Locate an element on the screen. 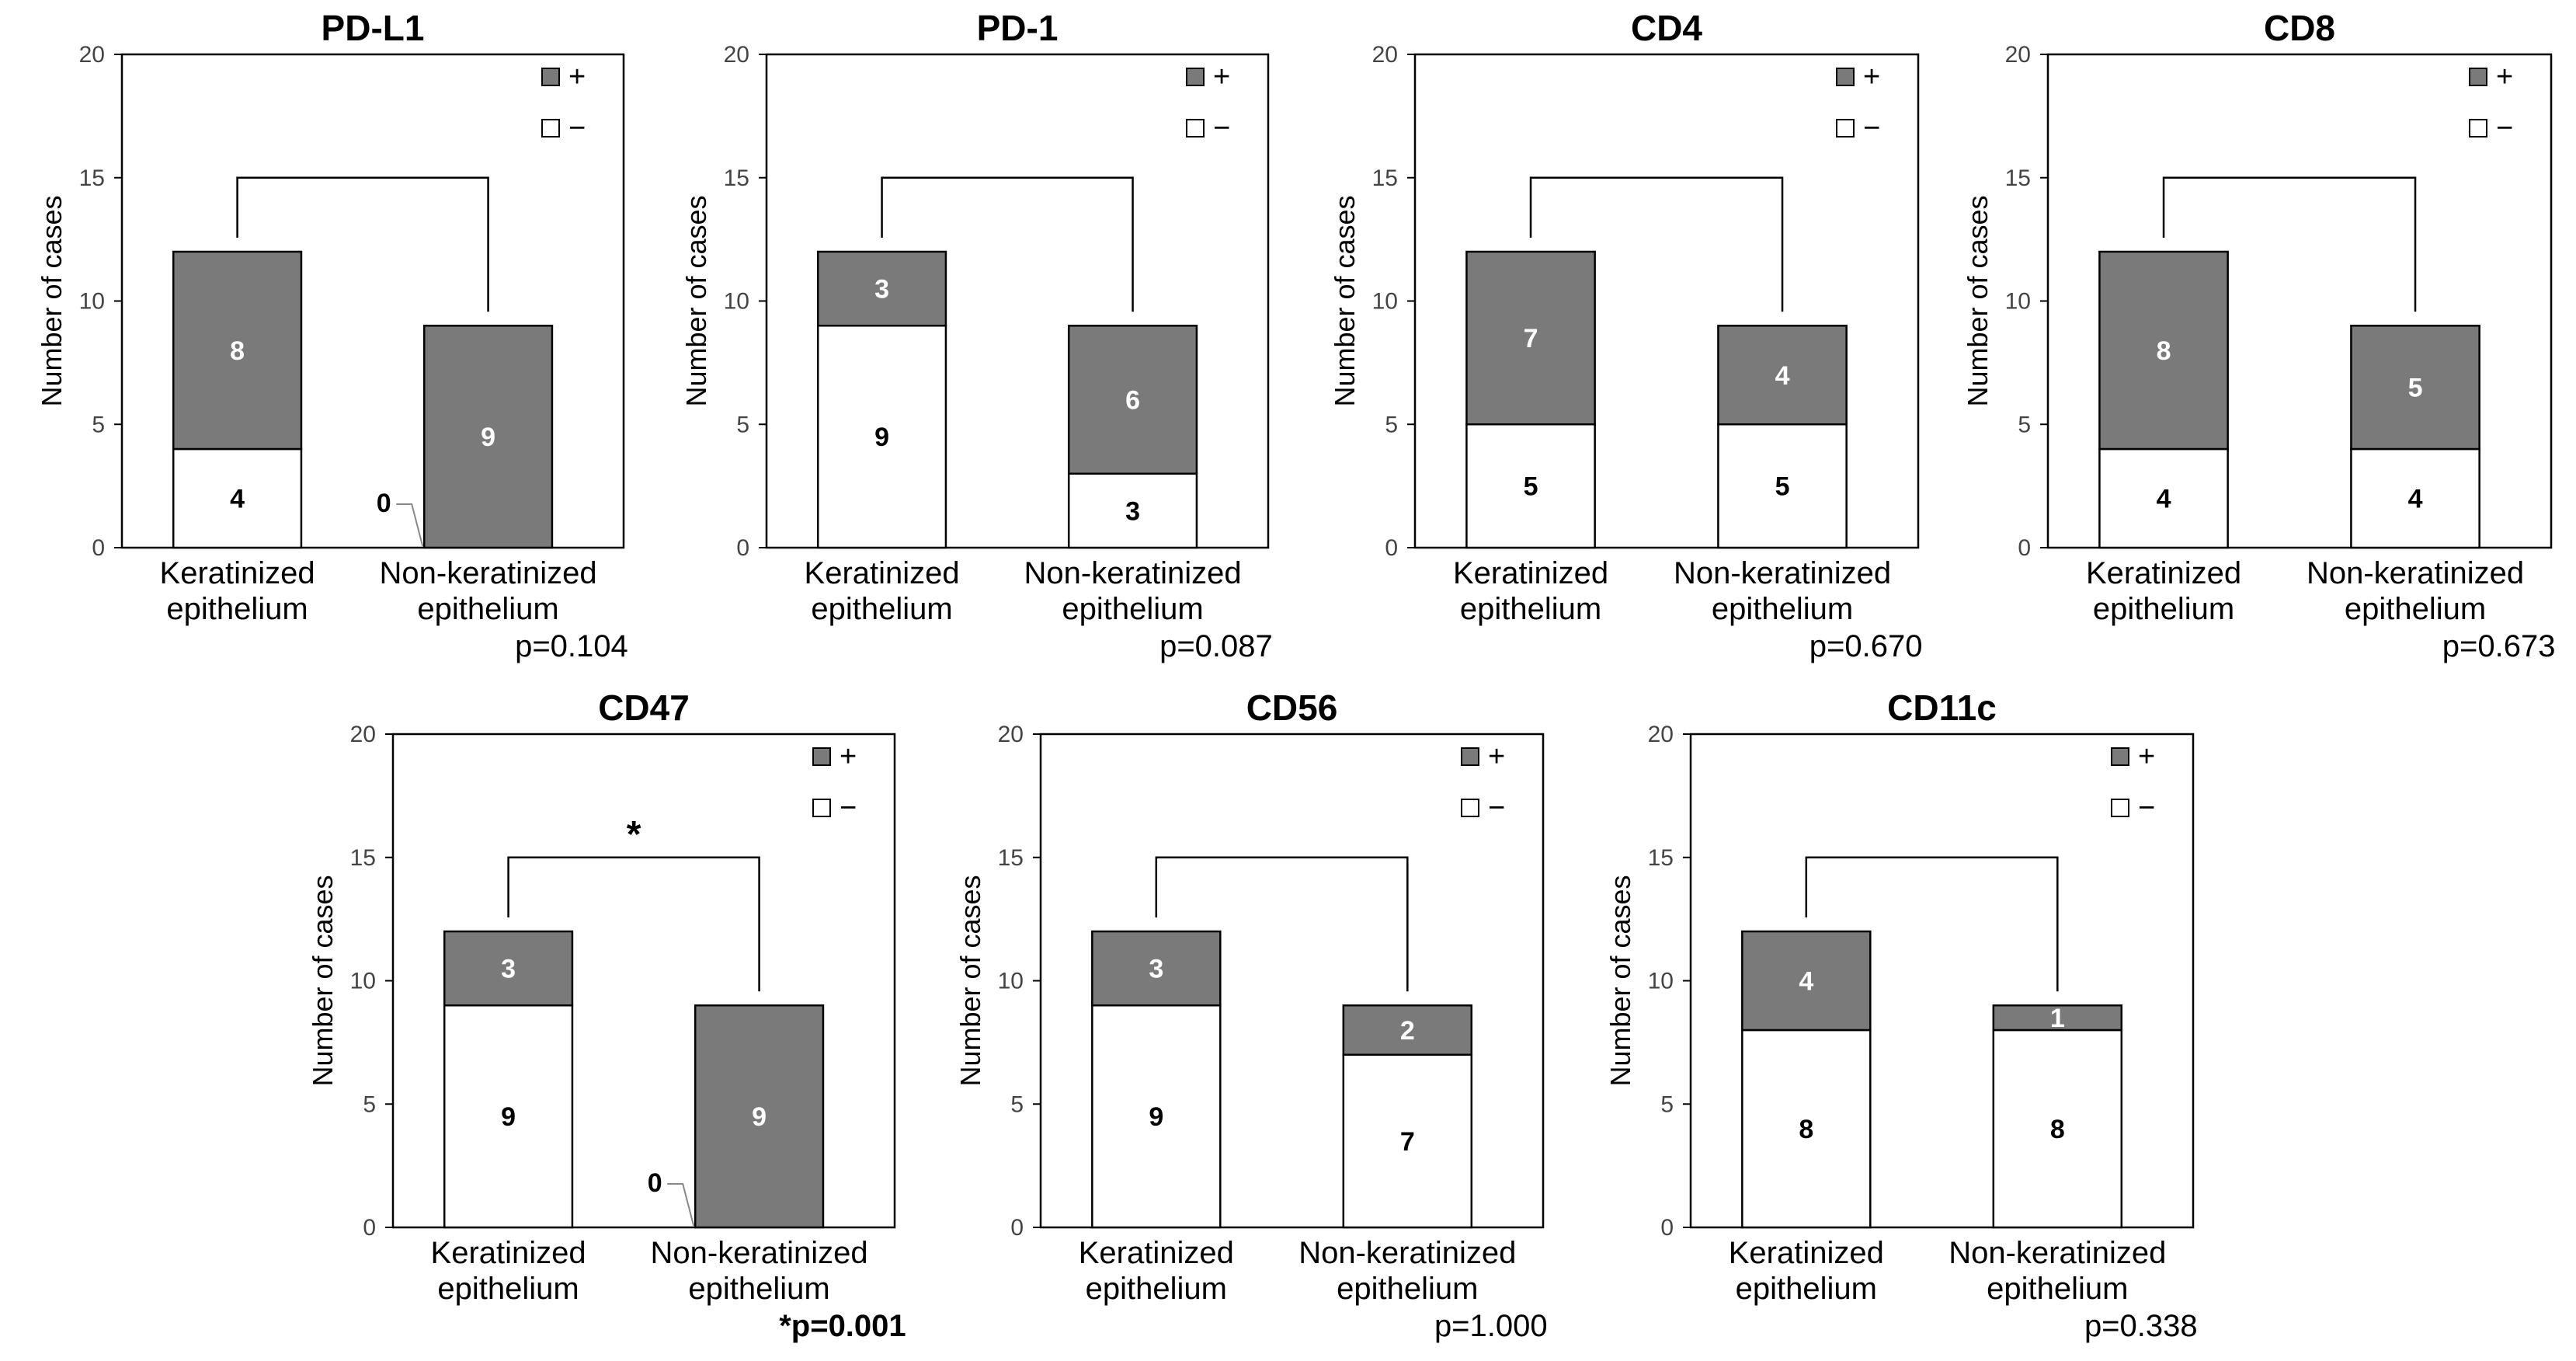 This screenshot has height=1361, width=2576. bar-value-label: 5 is located at coordinates (1783, 487).